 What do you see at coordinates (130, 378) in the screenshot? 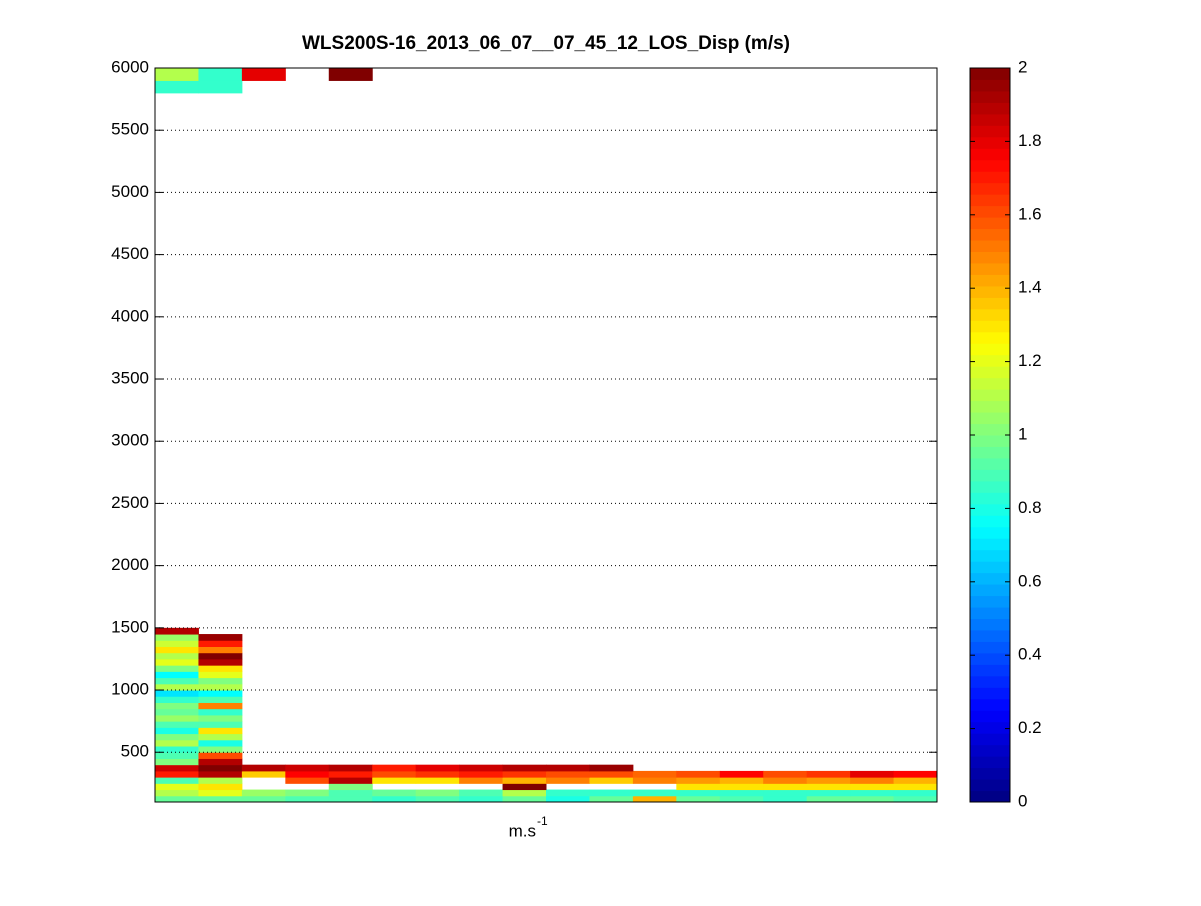
I see `y-tick-label: 3500` at bounding box center [130, 378].